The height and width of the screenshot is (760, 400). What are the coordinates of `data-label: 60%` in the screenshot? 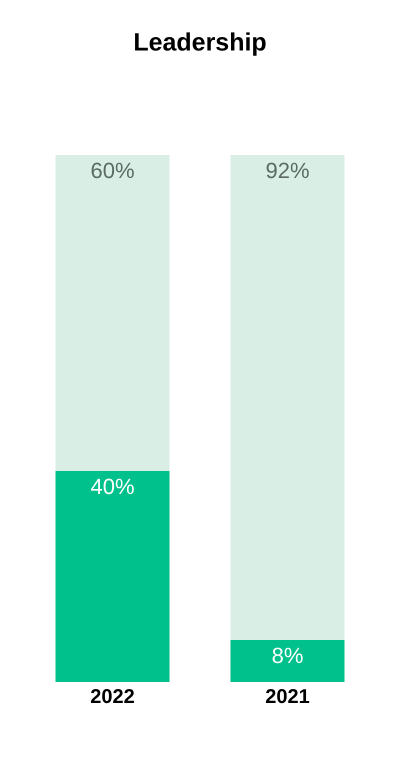 It's located at (112, 170).